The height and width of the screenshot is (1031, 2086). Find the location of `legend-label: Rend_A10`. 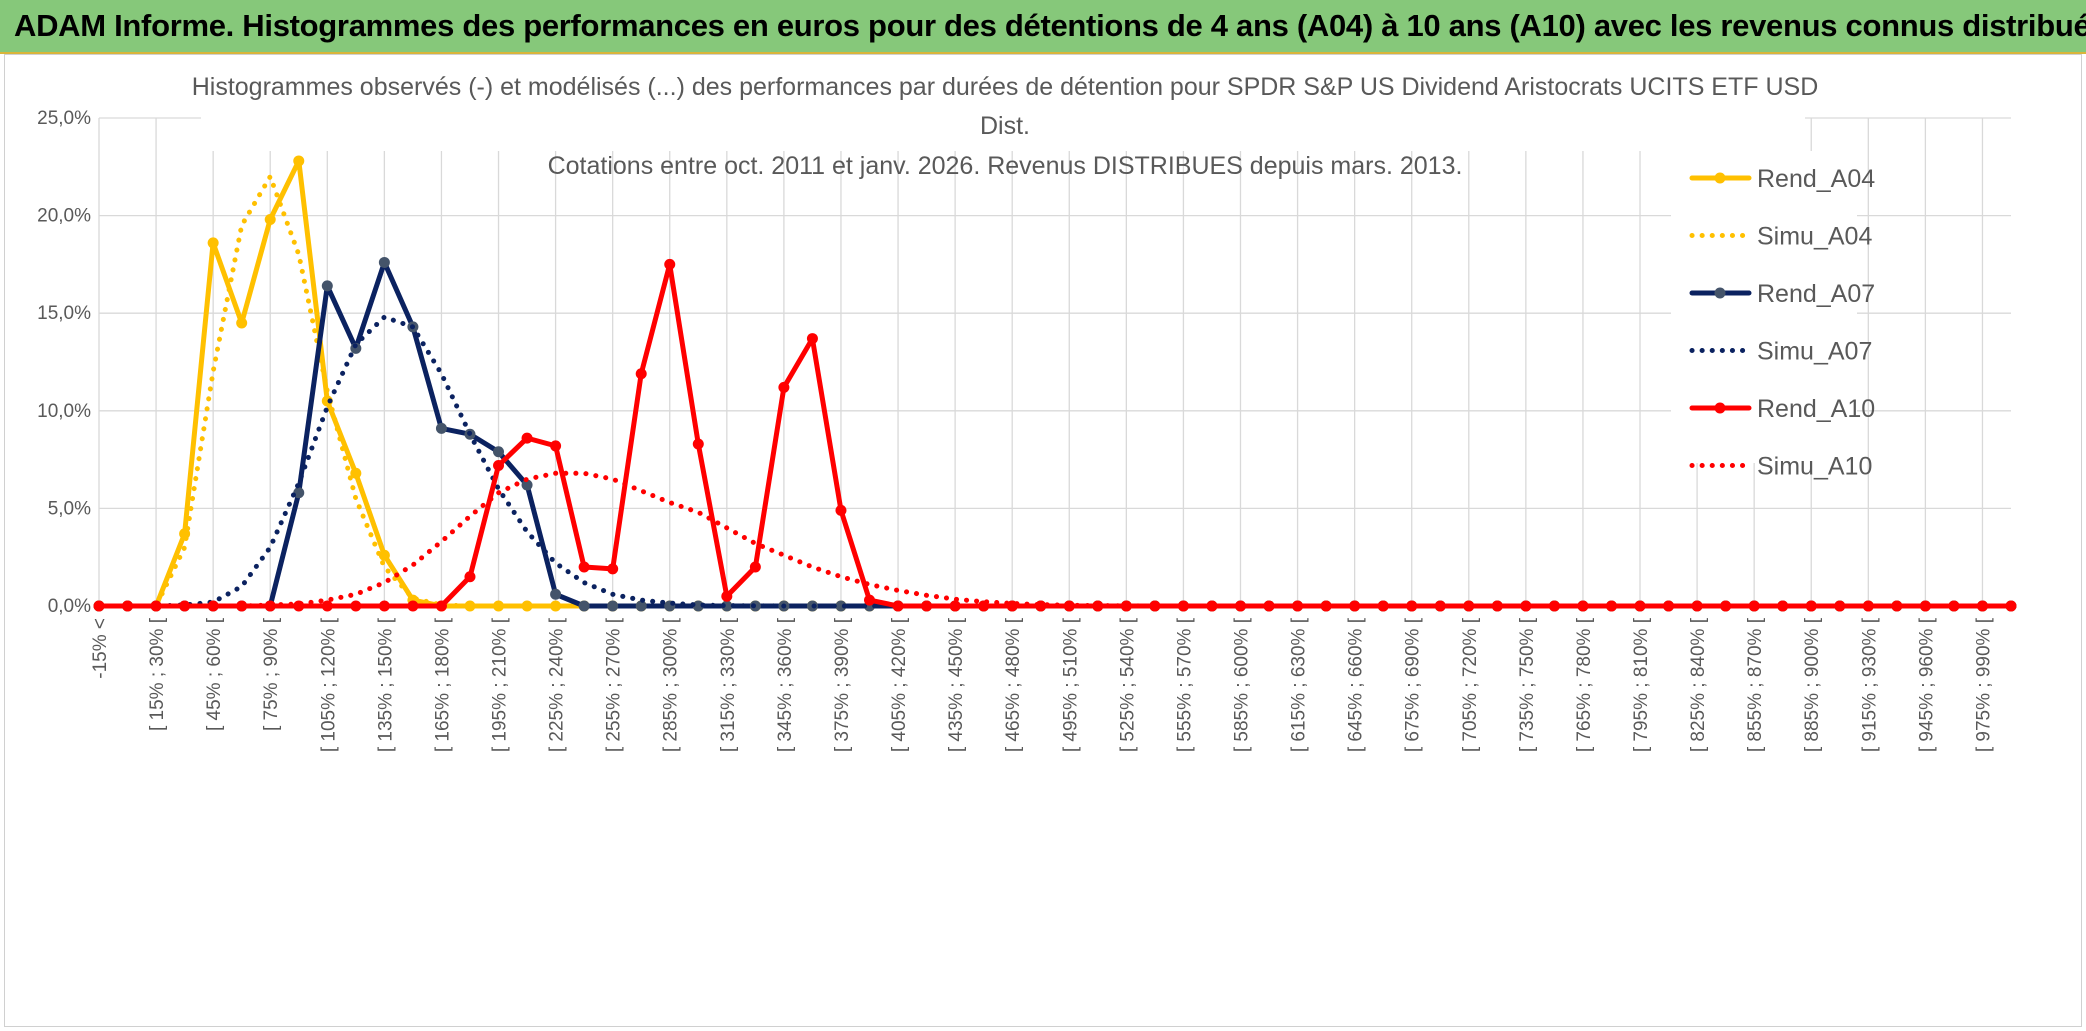

legend-label: Rend_A10 is located at coordinates (1816, 409).